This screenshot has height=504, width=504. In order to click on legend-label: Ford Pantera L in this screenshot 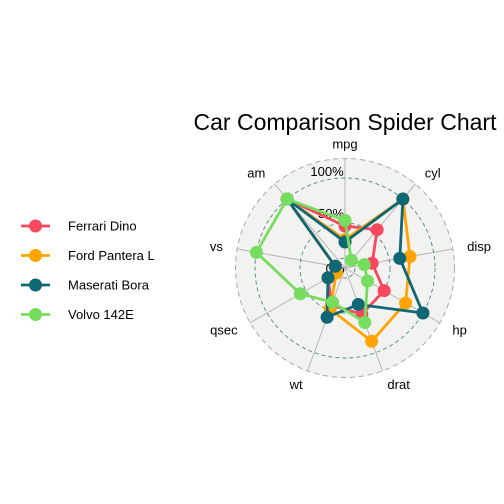, I will do `click(111, 255)`.